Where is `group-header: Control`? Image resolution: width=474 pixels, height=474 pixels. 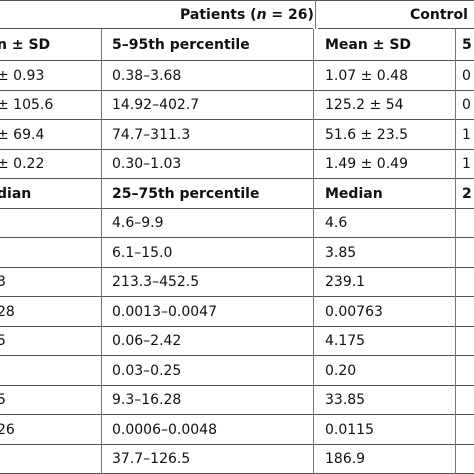 group-header: Control is located at coordinates (439, 15).